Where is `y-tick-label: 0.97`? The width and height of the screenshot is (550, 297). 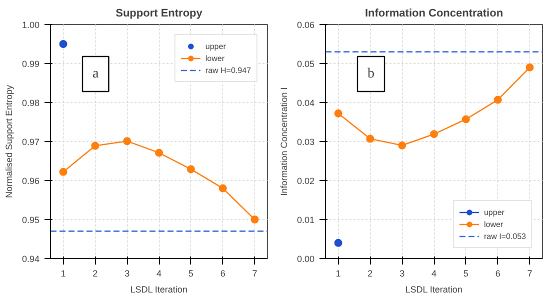 y-tick-label: 0.97 is located at coordinates (31, 142).